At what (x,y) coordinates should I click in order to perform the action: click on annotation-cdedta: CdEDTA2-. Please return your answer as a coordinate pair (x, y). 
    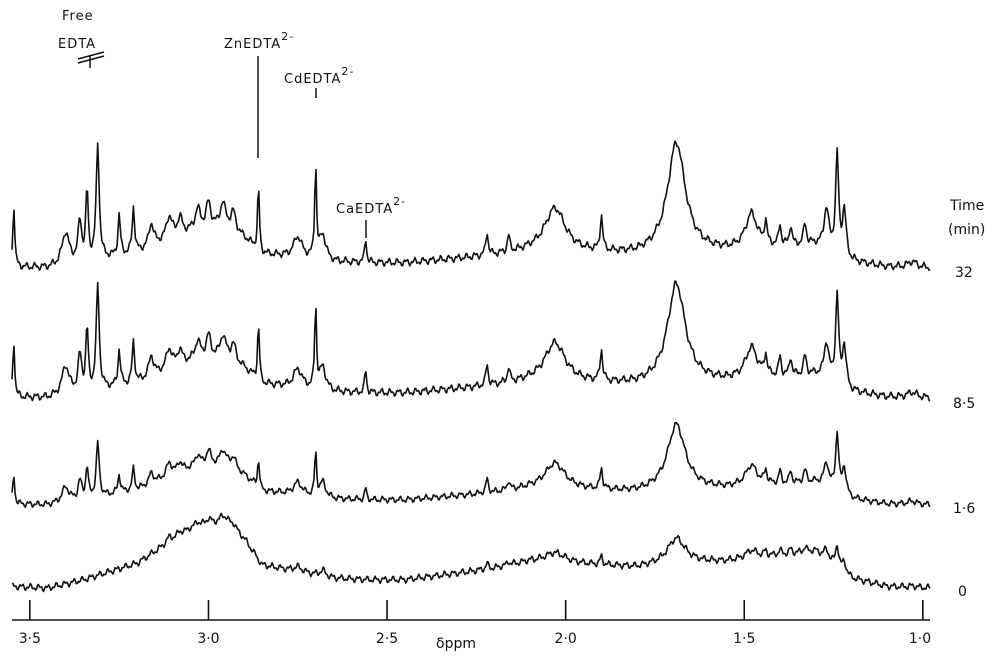
    Looking at the image, I should click on (319, 76).